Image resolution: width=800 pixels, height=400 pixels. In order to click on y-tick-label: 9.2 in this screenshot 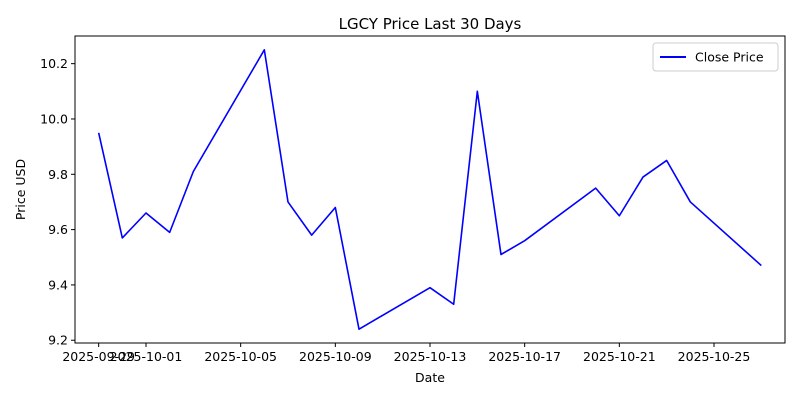, I will do `click(58, 340)`.